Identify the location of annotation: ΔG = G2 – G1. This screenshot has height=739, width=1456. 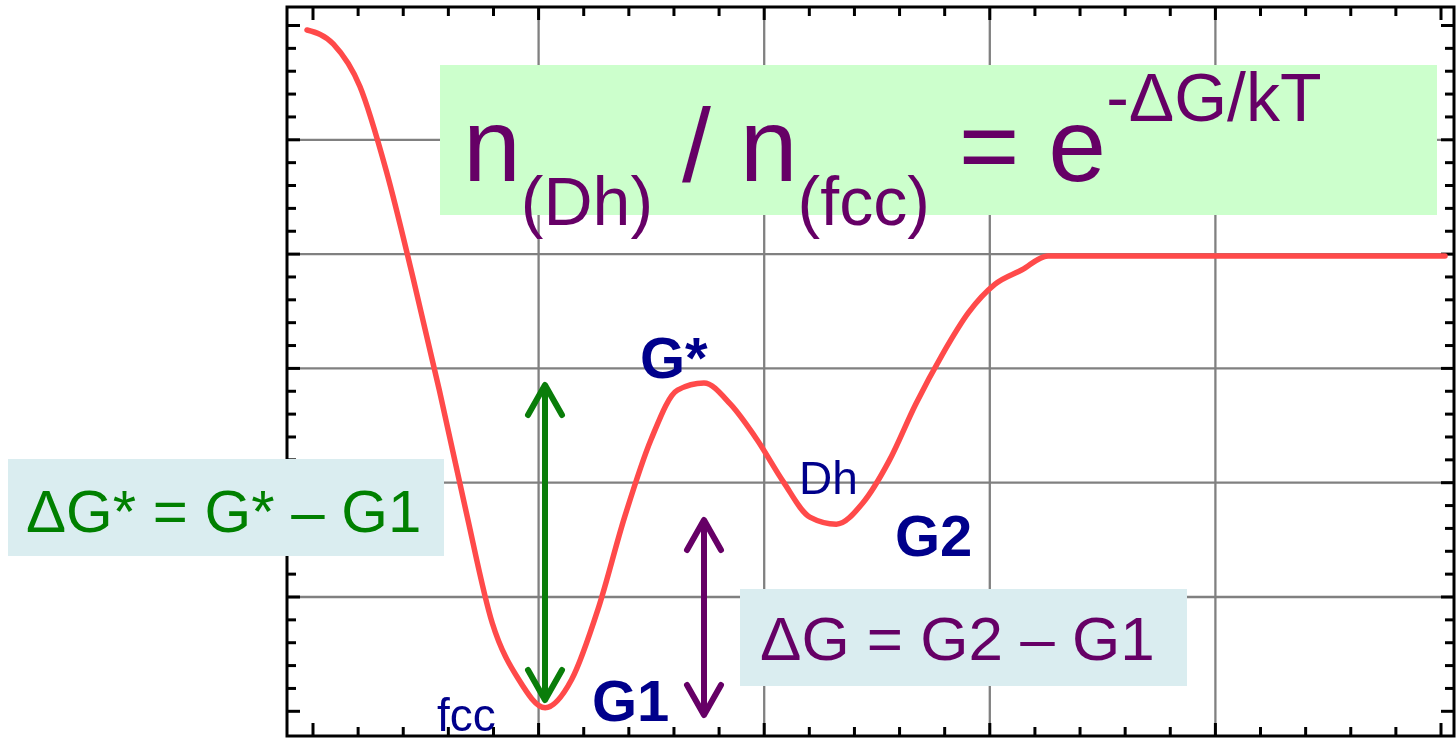
(957, 638).